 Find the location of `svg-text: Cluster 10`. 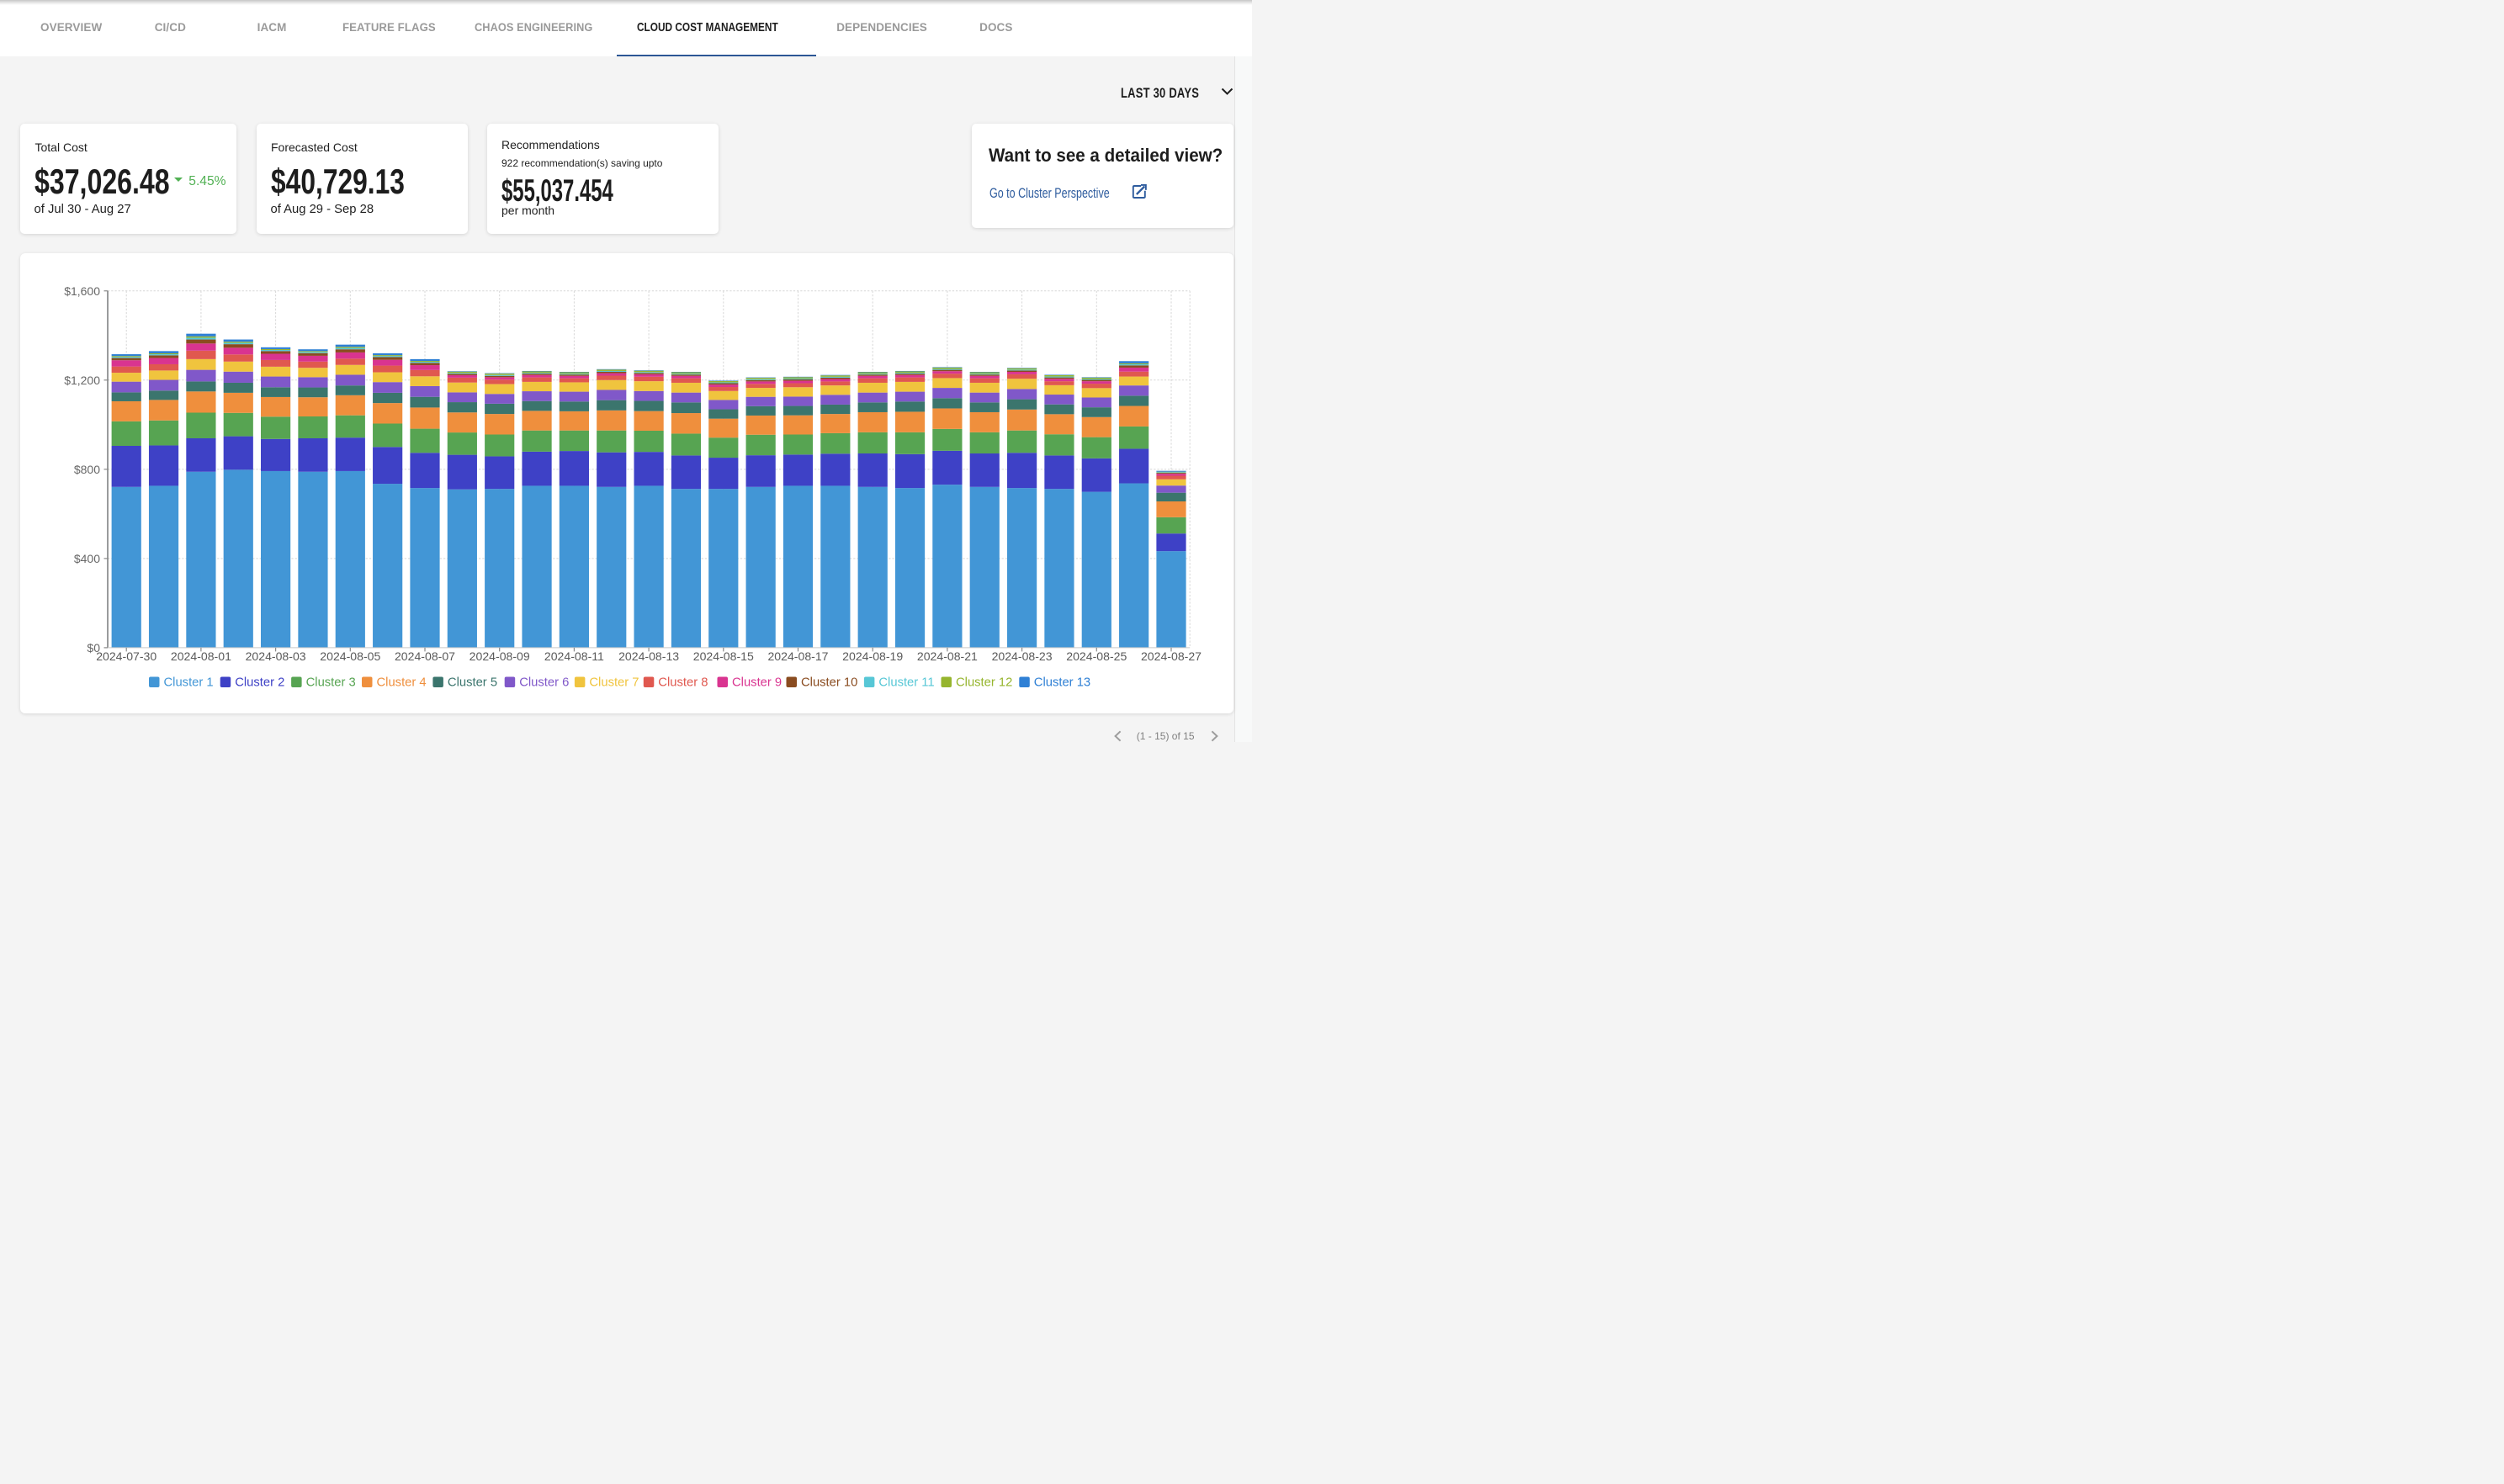

svg-text: Cluster 10 is located at coordinates (828, 682).